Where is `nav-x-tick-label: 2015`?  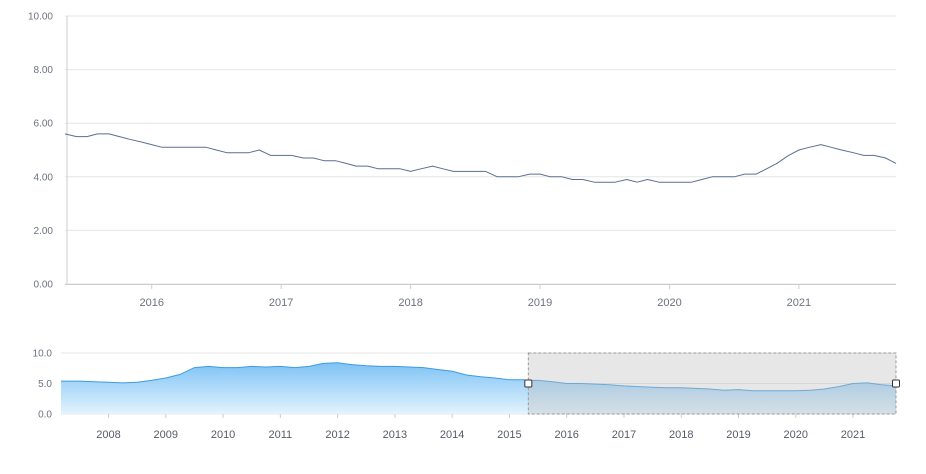
nav-x-tick-label: 2015 is located at coordinates (509, 435).